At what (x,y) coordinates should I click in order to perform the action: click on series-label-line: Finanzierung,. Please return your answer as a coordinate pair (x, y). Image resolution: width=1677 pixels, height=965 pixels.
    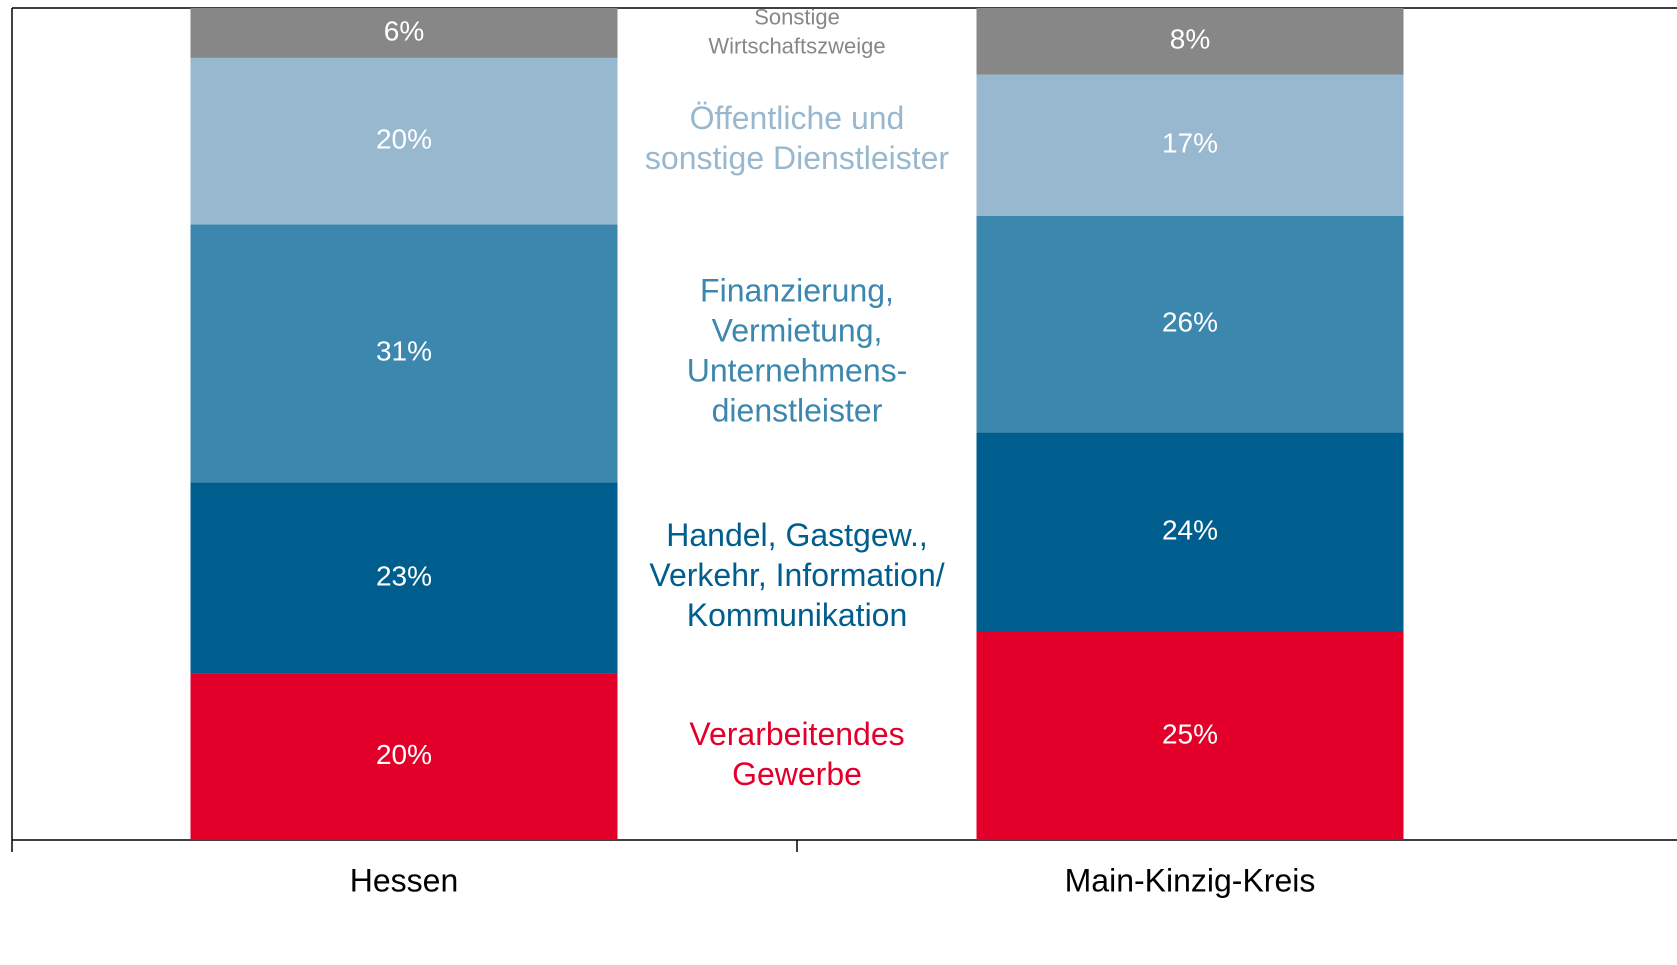
    Looking at the image, I should click on (797, 291).